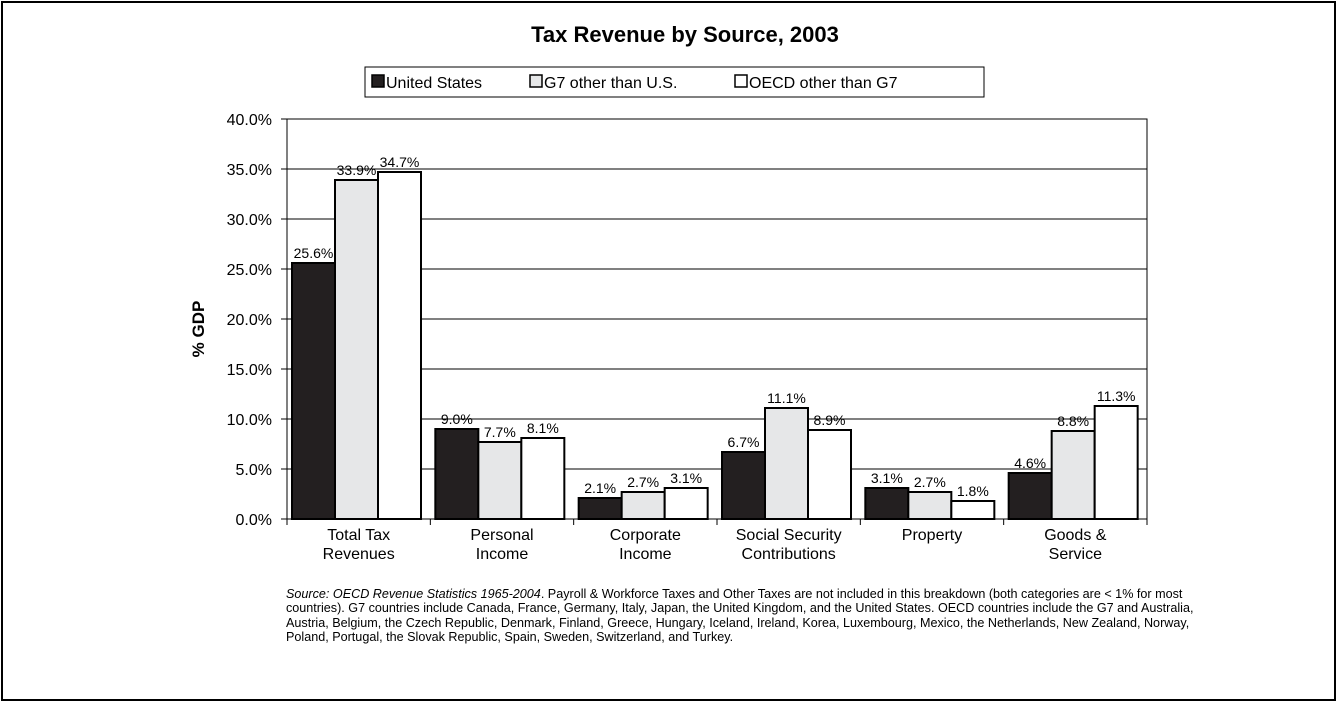  Describe the element at coordinates (645, 535) in the screenshot. I see `x-tick-label-line: Corporate` at that location.